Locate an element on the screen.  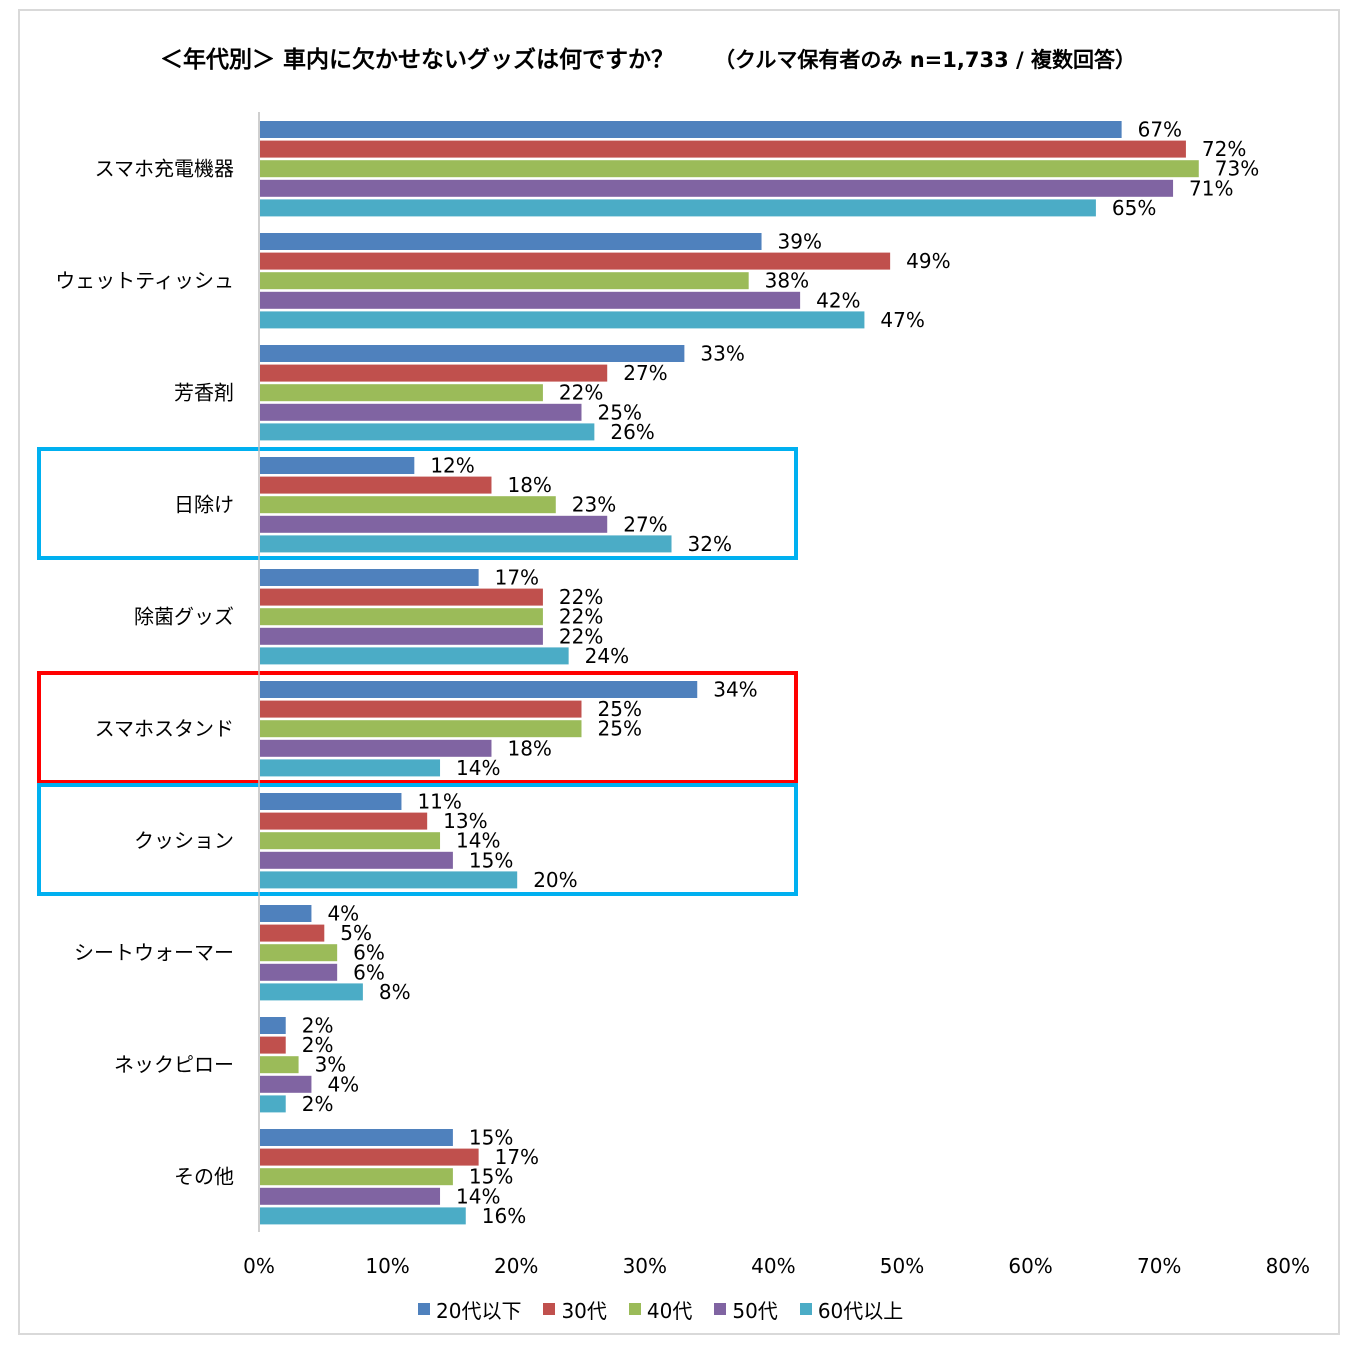
data-label: 25% is located at coordinates (620, 709).